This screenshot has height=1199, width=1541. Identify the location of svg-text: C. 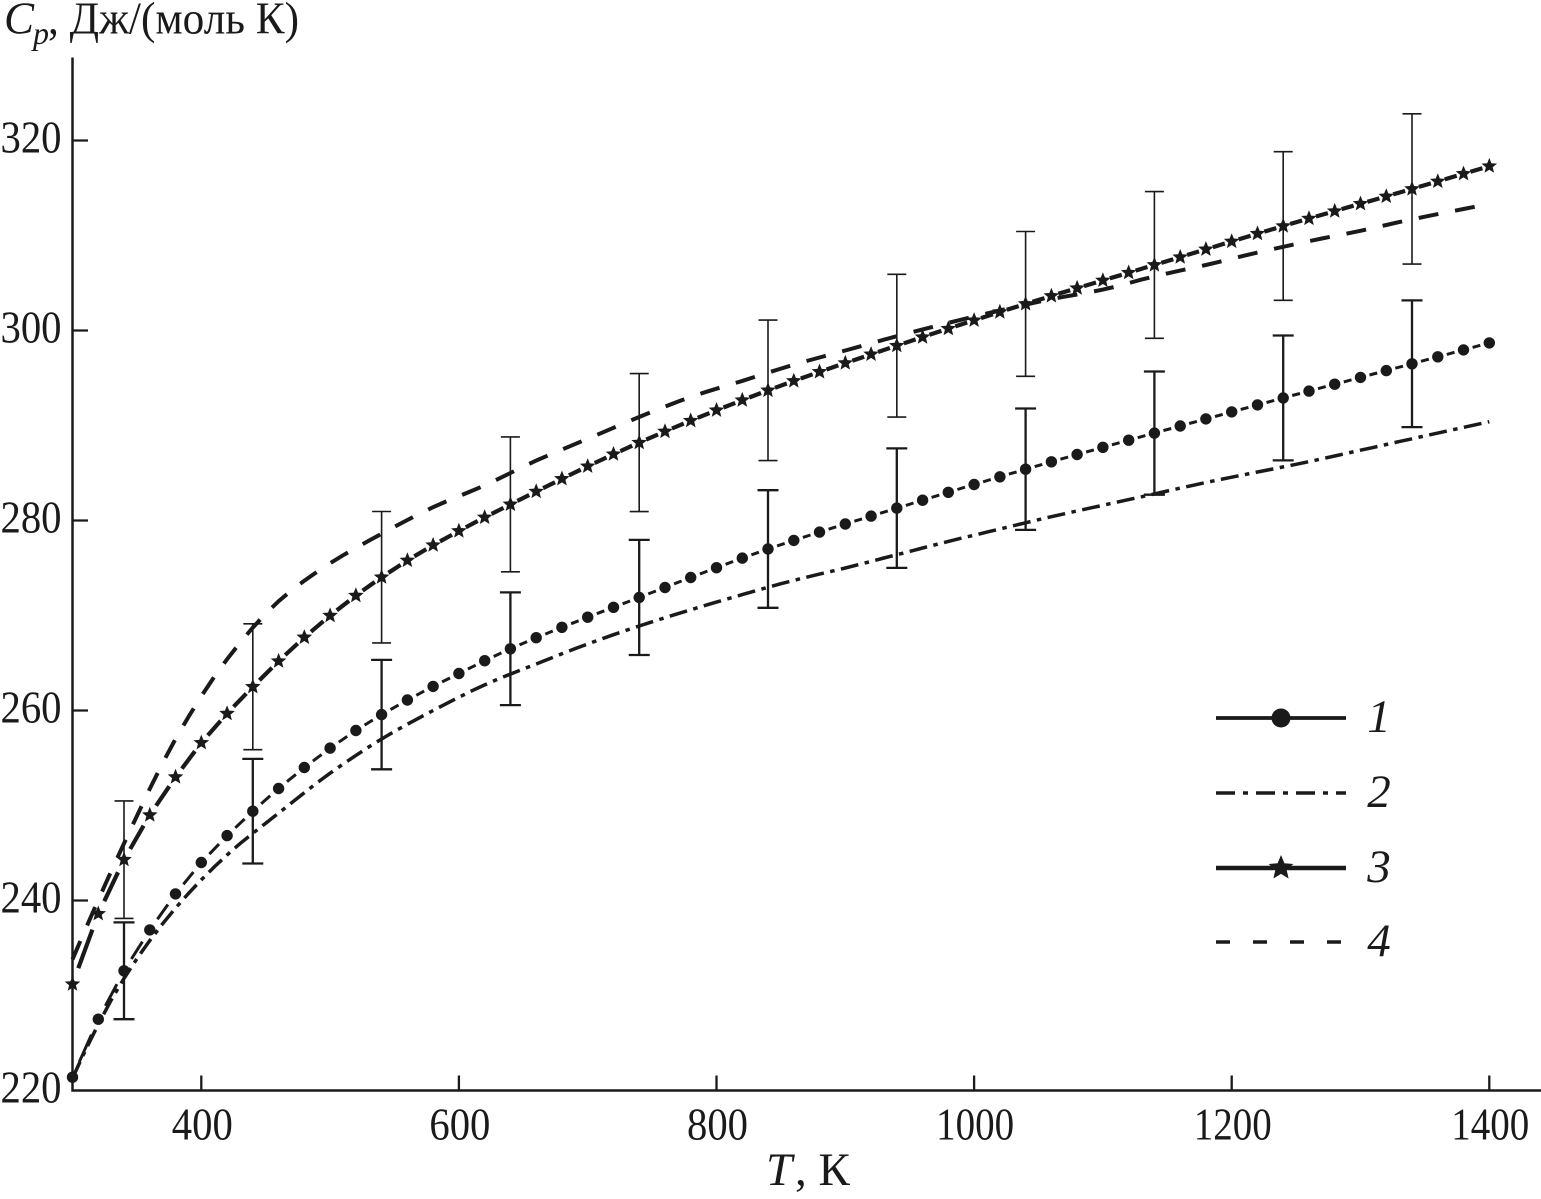
(19, 22).